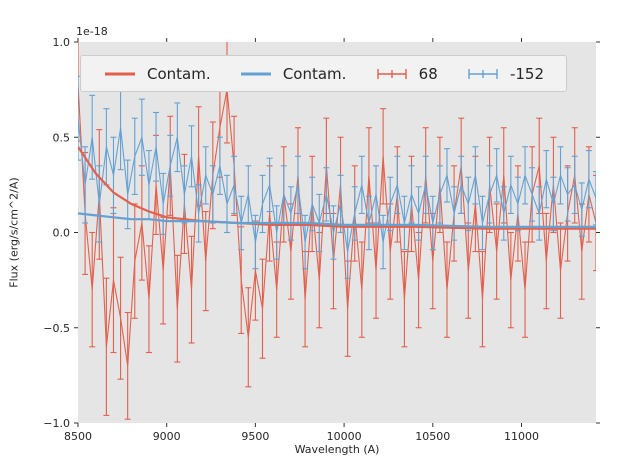 The image size is (617, 467). I want to click on x-tick-label: 11000, so click(521, 436).